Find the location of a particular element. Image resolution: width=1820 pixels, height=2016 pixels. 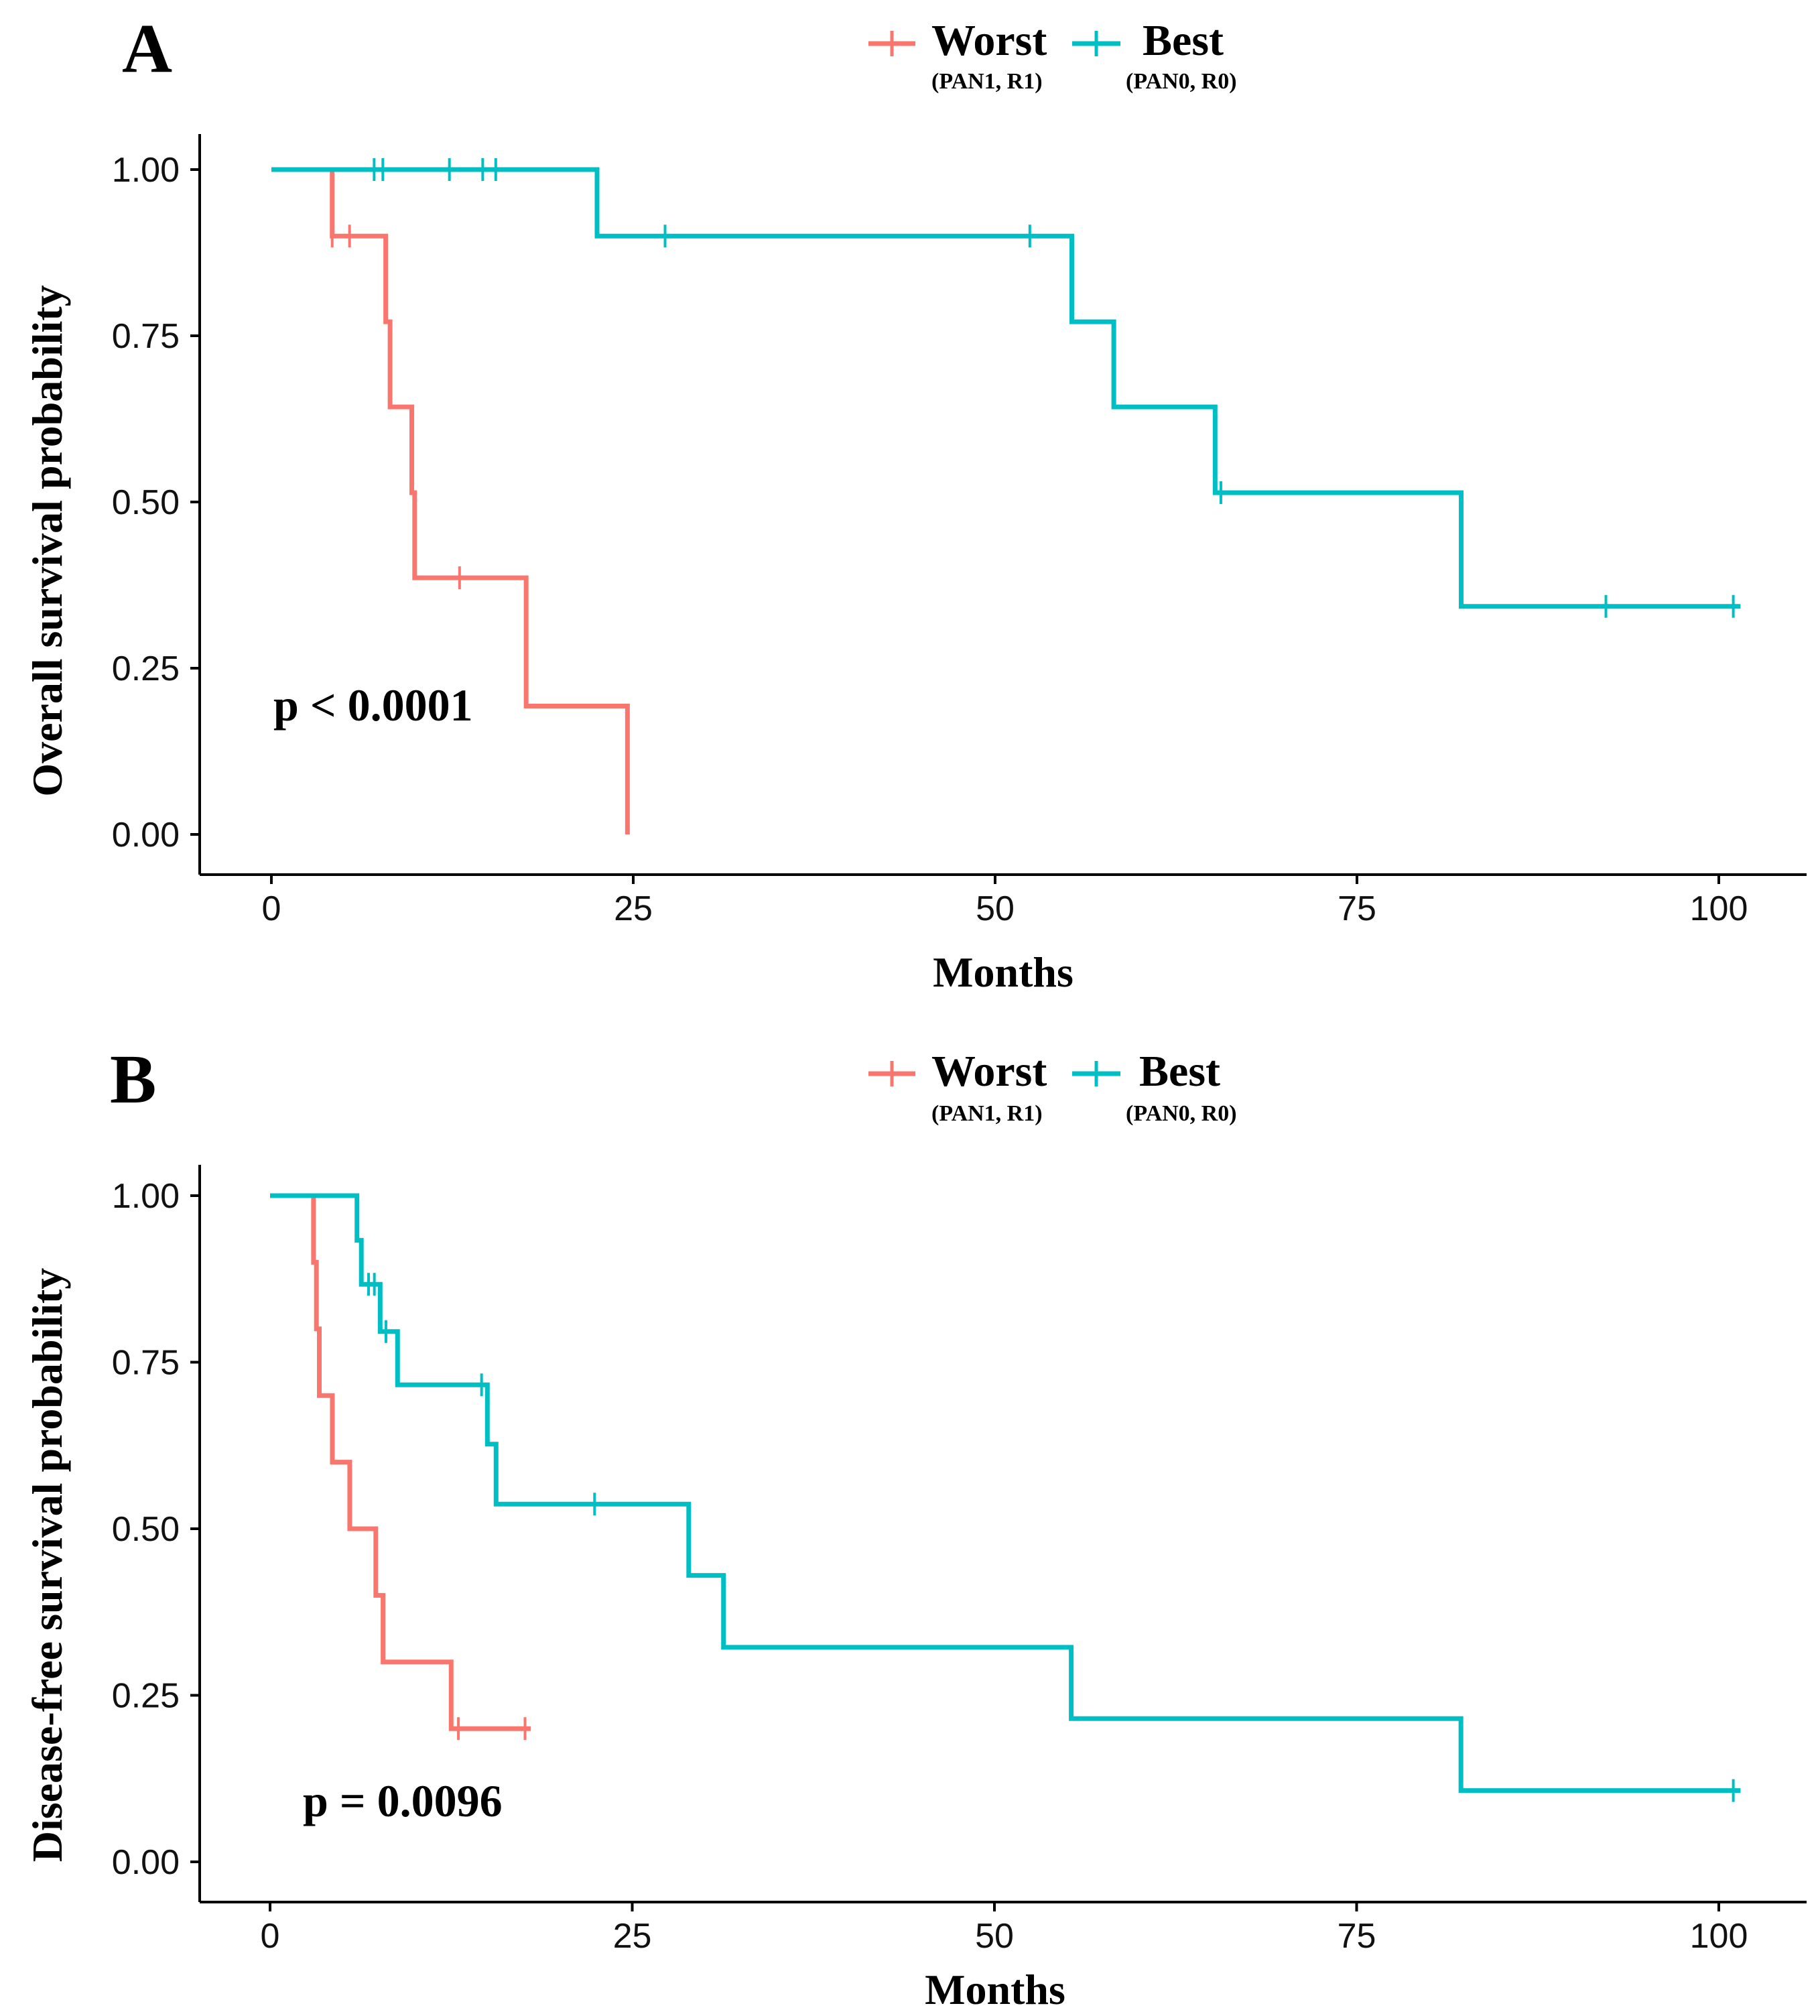

panel-a-p-value: p < 0.0001 is located at coordinates (373, 706).